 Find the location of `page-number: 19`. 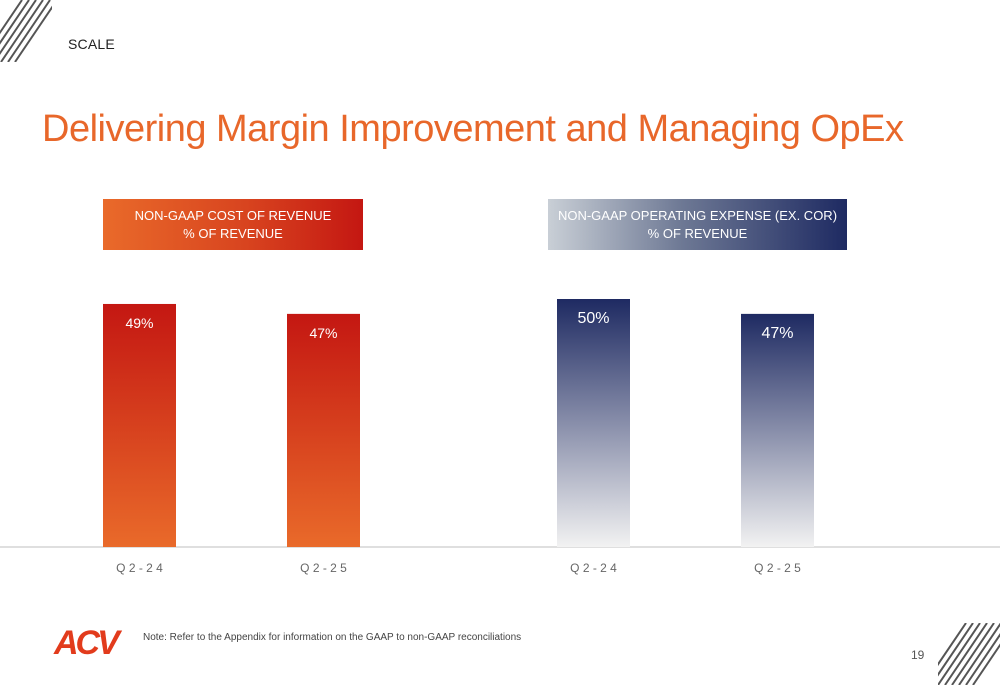

page-number: 19 is located at coordinates (918, 655).